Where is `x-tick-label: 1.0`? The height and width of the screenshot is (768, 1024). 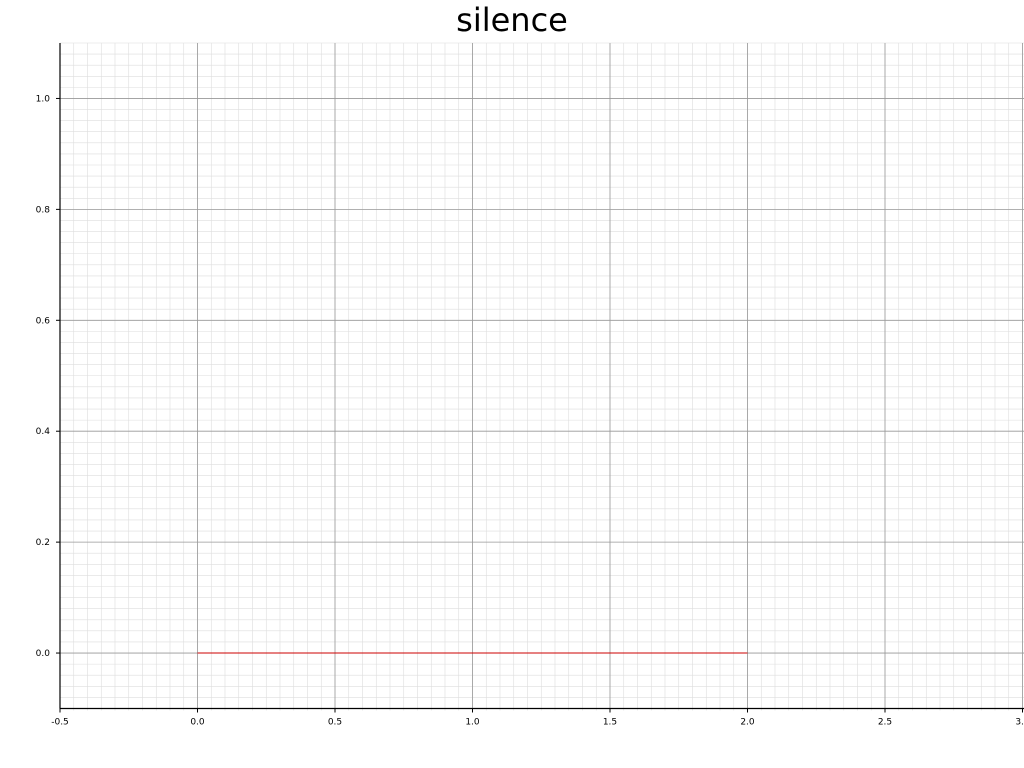
x-tick-label: 1.0 is located at coordinates (472, 723).